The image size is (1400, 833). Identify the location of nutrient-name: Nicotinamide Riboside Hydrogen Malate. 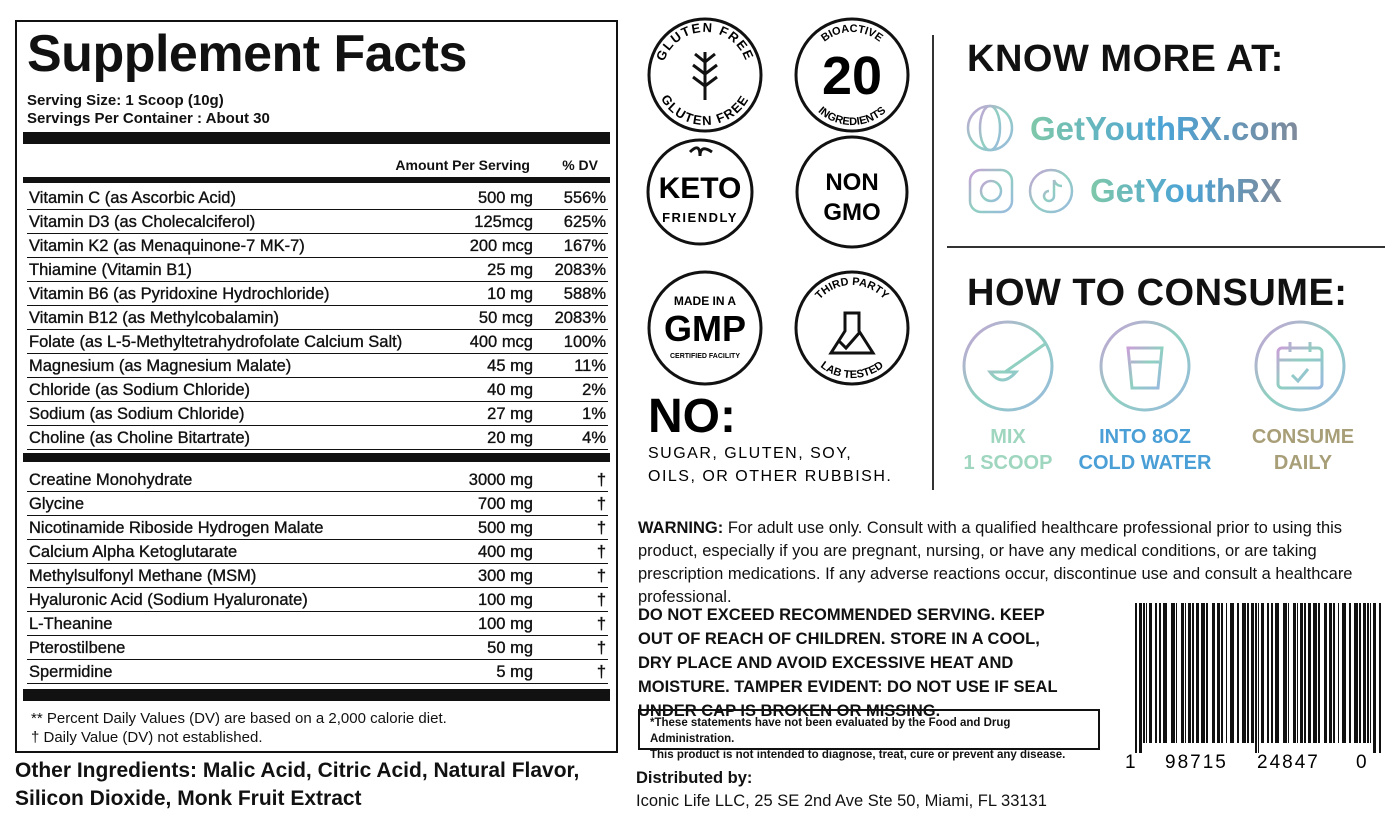
(176, 528).